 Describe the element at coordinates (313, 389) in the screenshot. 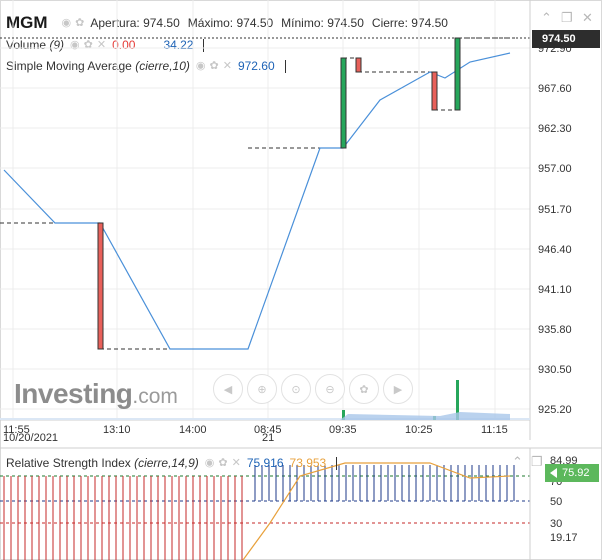

I see `chart-toolbar: ◀ ⊕ ⊙ ⊖ ✿ ▶` at that location.